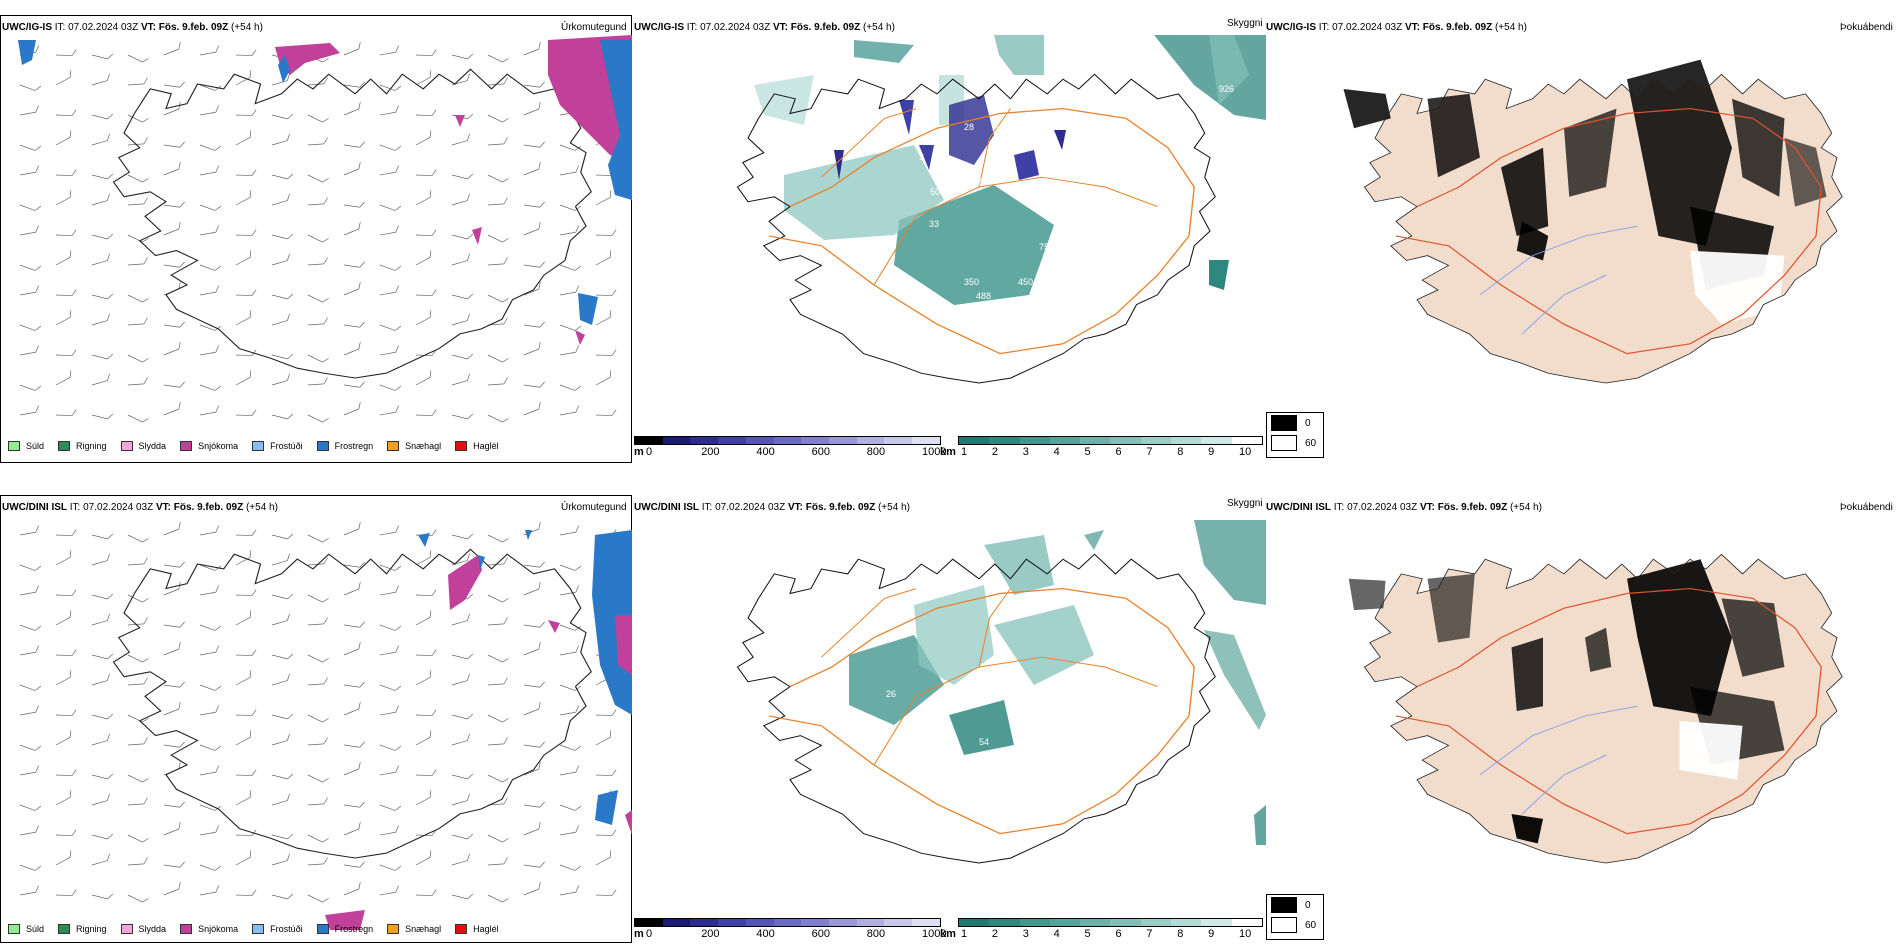 The width and height of the screenshot is (1900, 950). I want to click on iceland-outline, so click(352, 703).